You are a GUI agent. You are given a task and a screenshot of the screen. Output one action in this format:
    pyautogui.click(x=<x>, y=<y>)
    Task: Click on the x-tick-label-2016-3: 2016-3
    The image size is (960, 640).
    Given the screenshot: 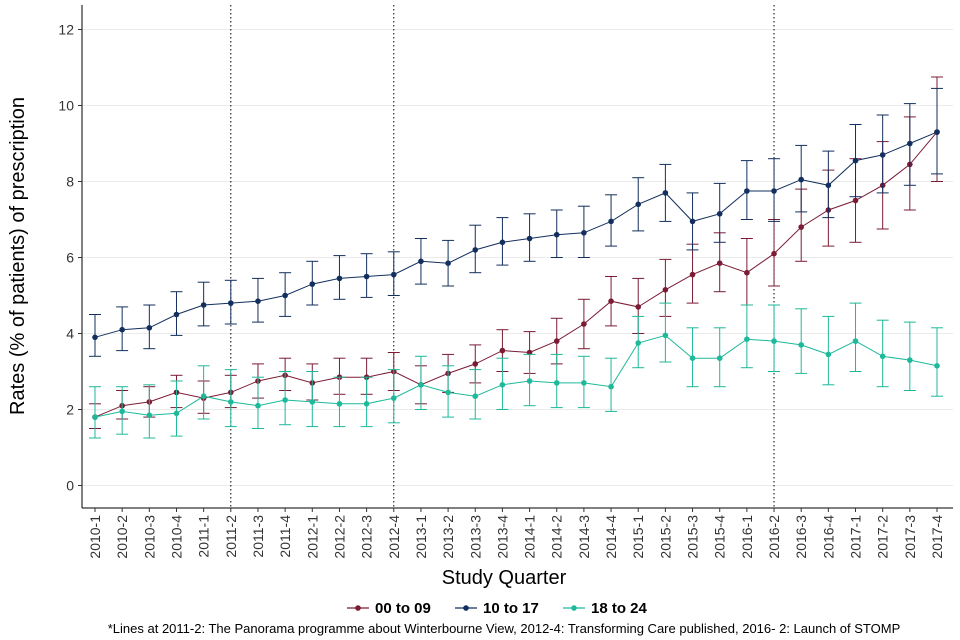 What is the action you would take?
    pyautogui.click(x=801, y=537)
    